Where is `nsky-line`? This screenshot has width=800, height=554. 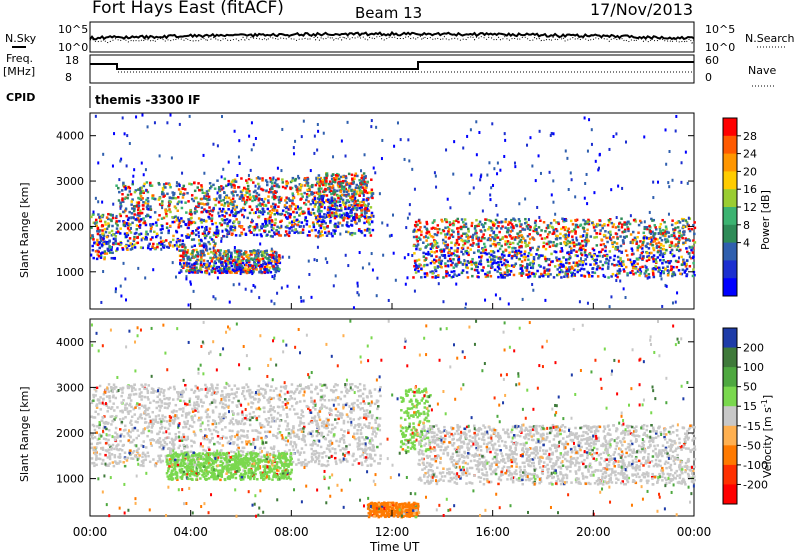
nsky-line is located at coordinates (392, 35).